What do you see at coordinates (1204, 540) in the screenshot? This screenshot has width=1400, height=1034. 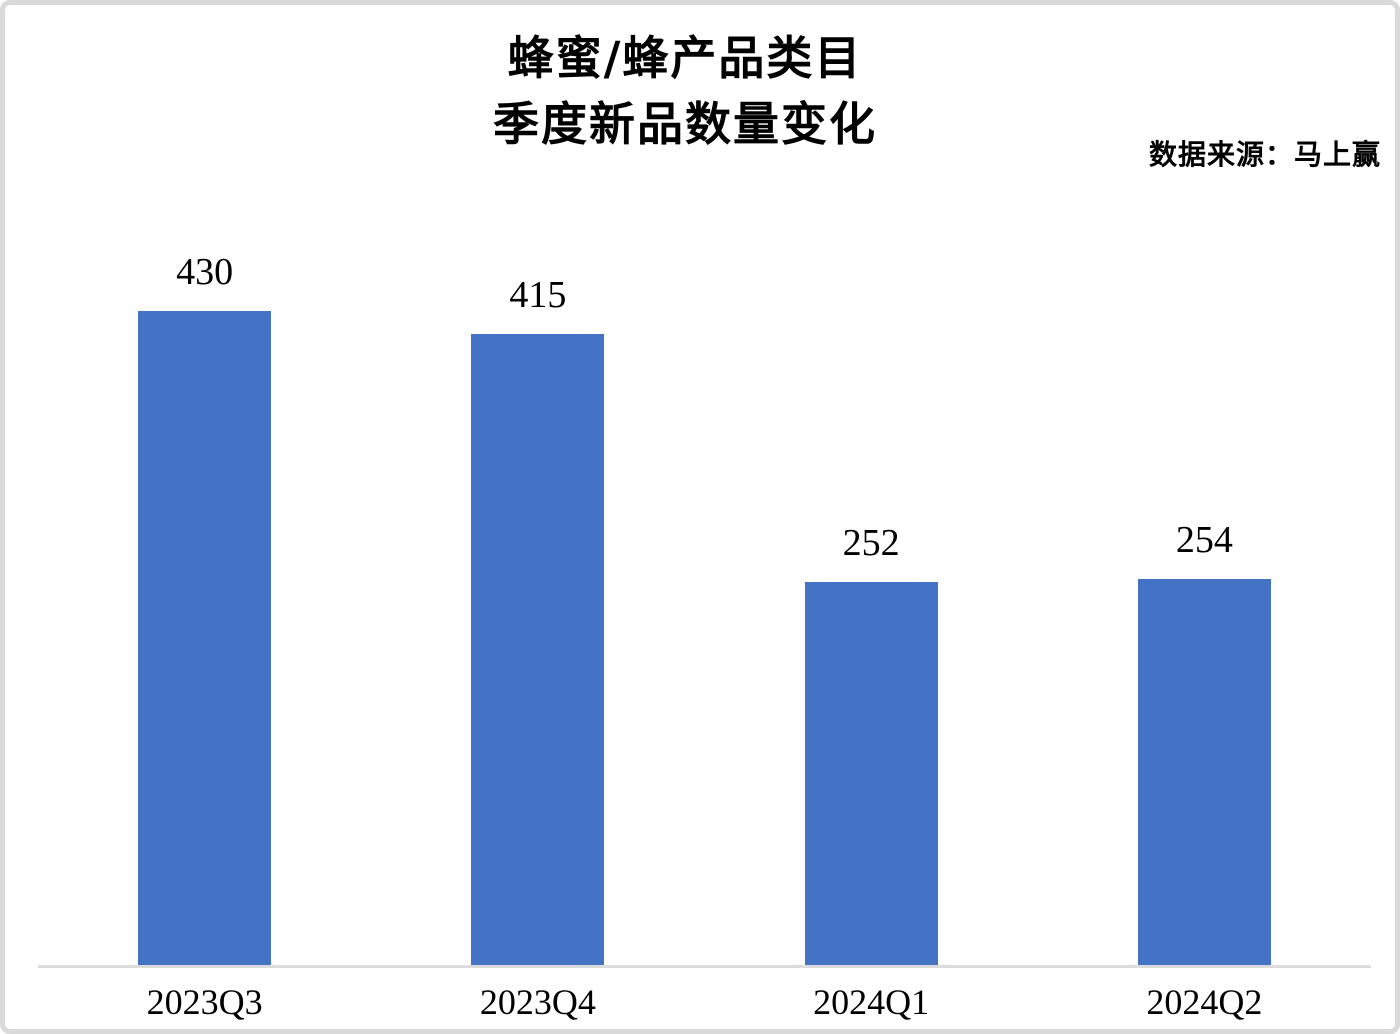 I see `bar-value-label: 254` at bounding box center [1204, 540].